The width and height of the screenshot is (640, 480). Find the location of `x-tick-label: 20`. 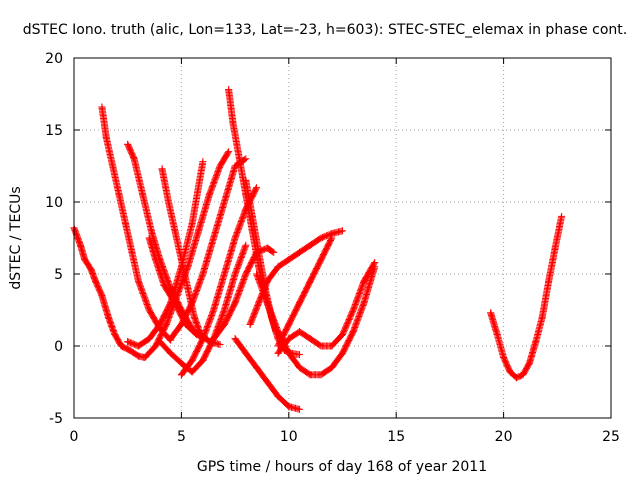

x-tick-label: 20 is located at coordinates (504, 437).